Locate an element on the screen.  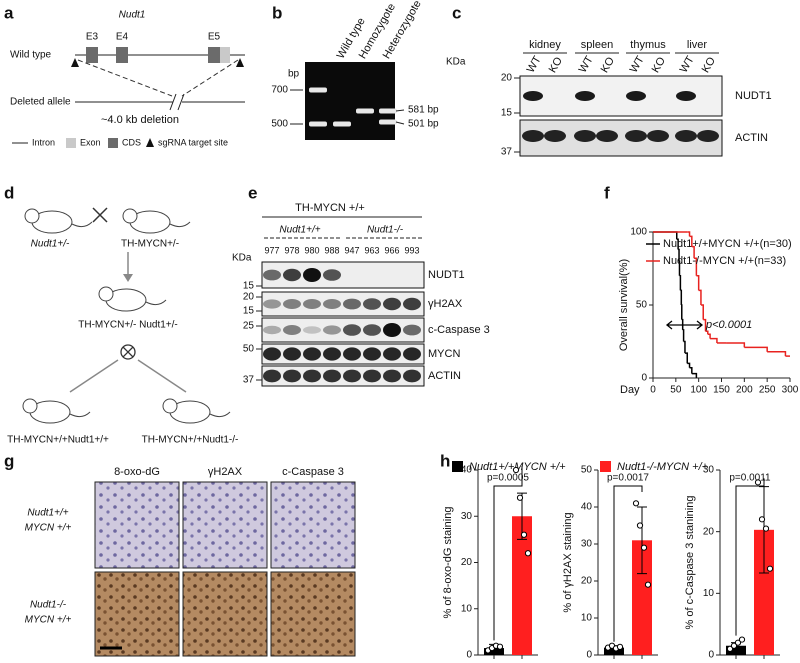
legend-label: Intron is located at coordinates (43, 142).